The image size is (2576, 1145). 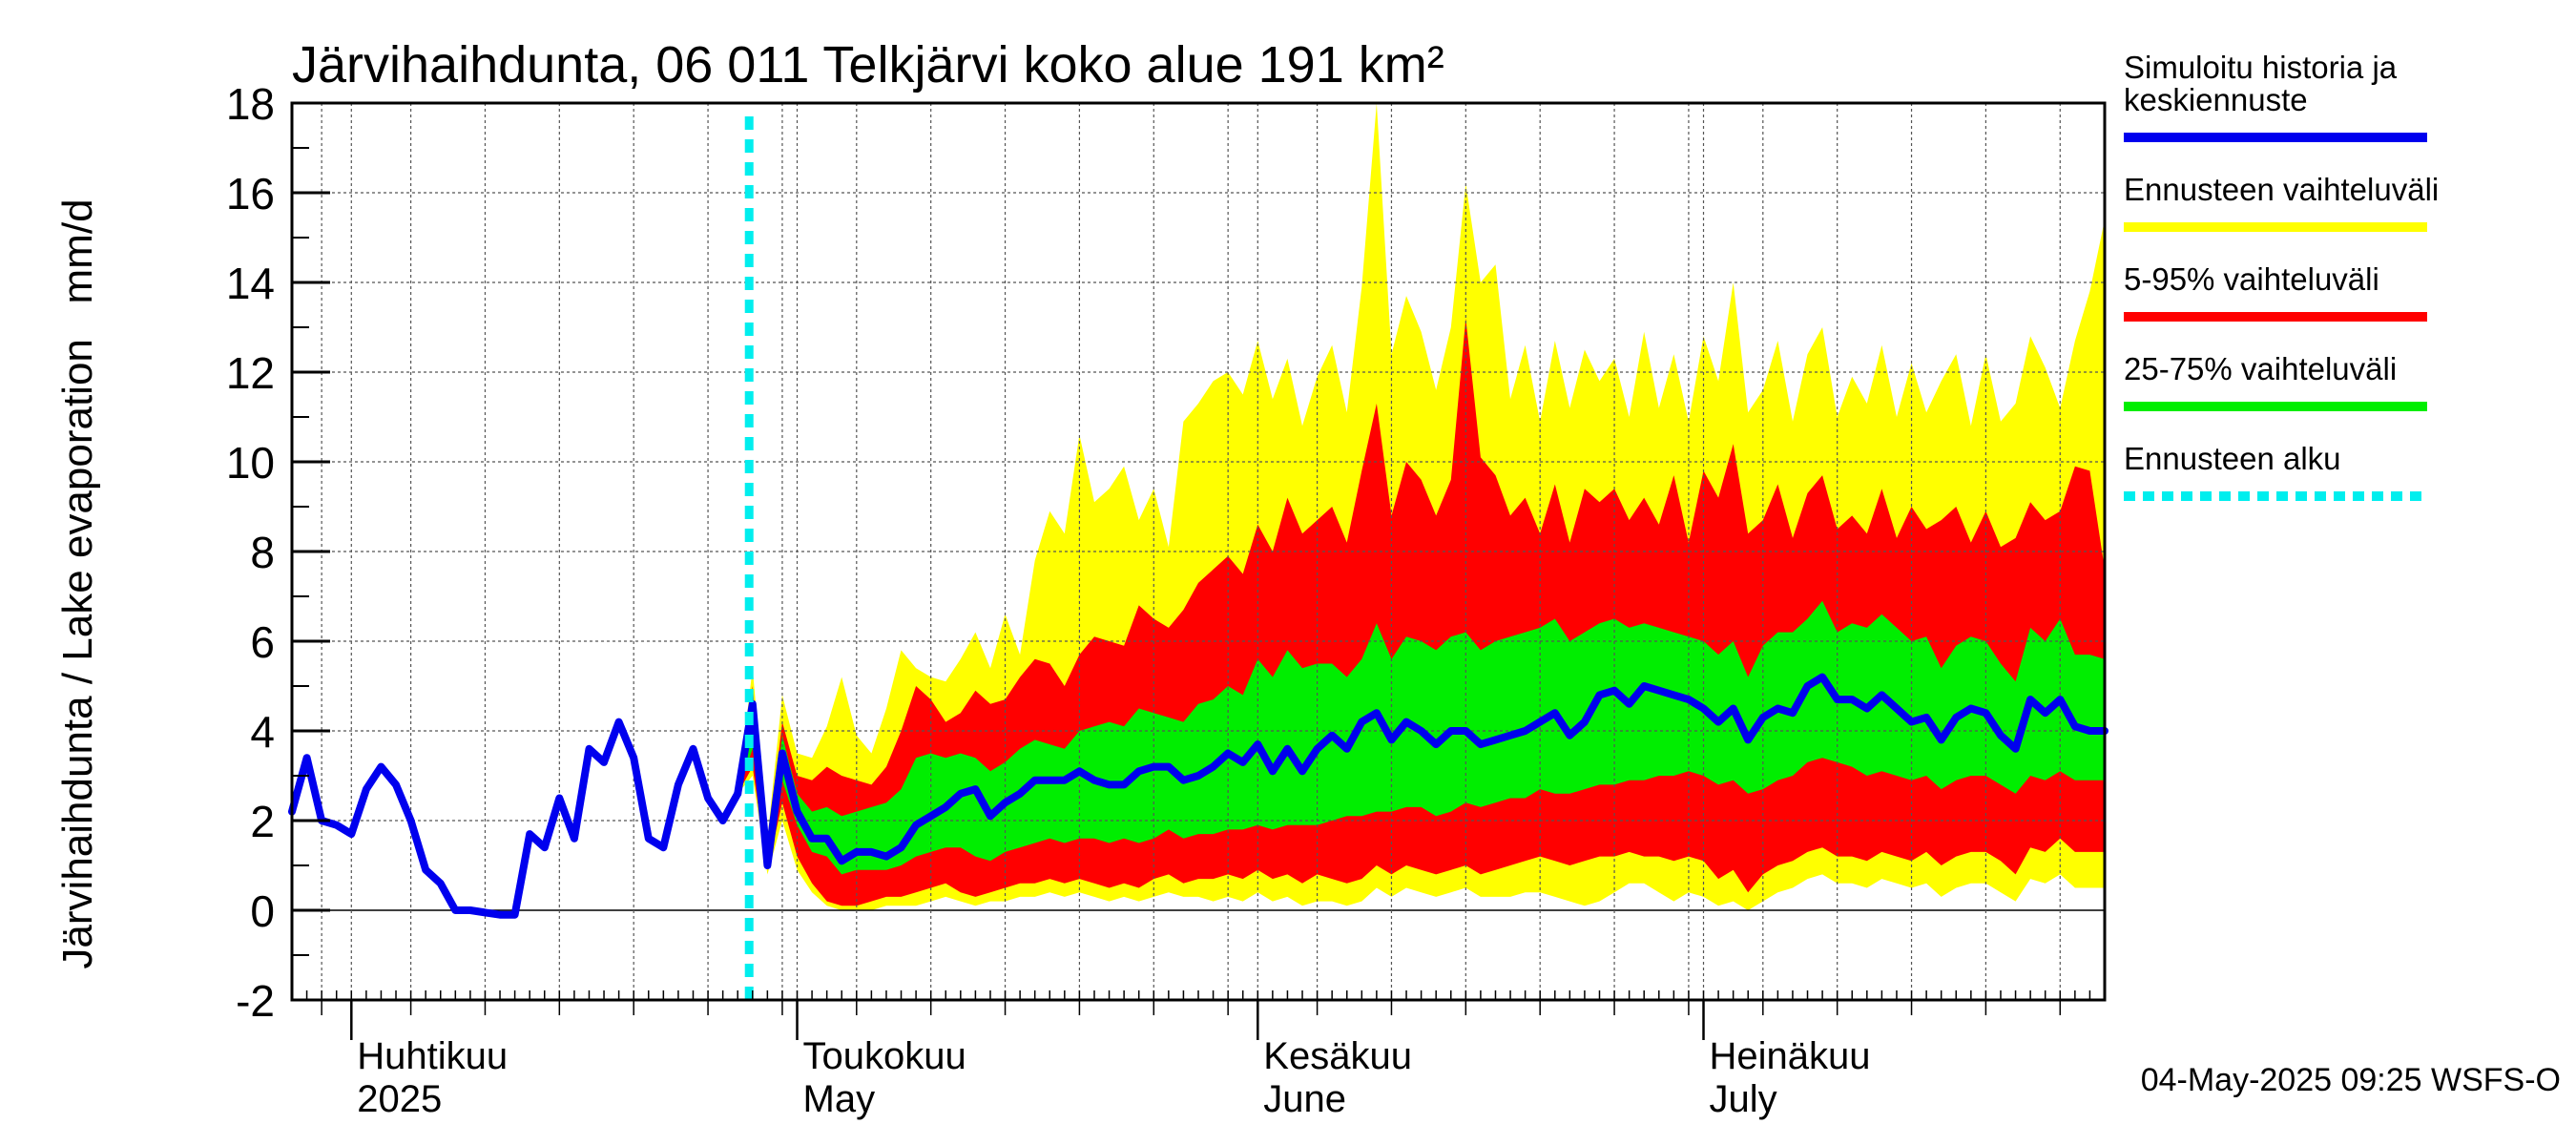 I want to click on x-month-label-en: 2025, so click(x=399, y=1099).